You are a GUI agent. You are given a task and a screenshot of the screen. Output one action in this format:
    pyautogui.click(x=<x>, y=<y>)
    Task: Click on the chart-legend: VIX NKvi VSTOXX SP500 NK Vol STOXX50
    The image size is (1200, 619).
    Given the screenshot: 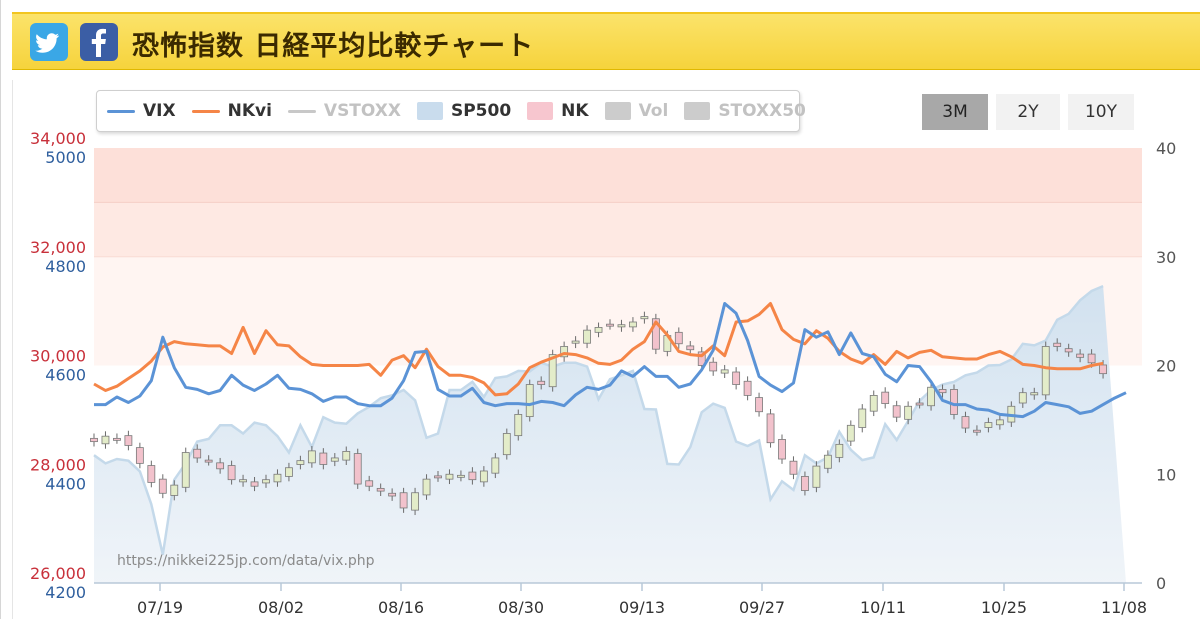 What is the action you would take?
    pyautogui.click(x=451, y=111)
    